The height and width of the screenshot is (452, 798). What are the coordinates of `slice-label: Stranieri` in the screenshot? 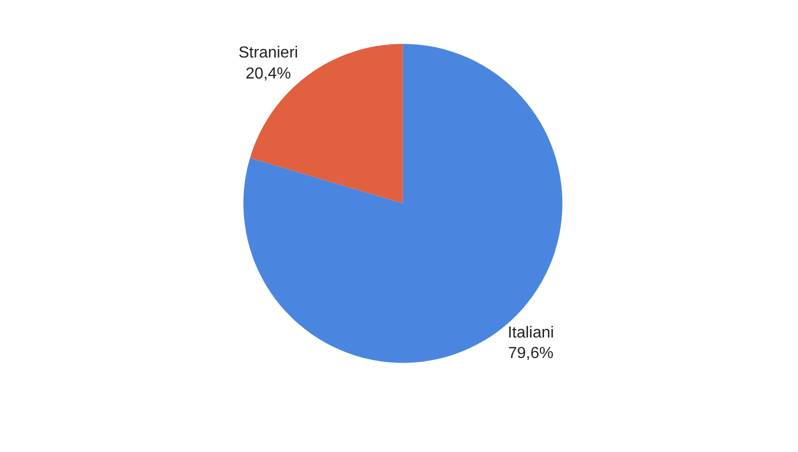 It's located at (268, 53).